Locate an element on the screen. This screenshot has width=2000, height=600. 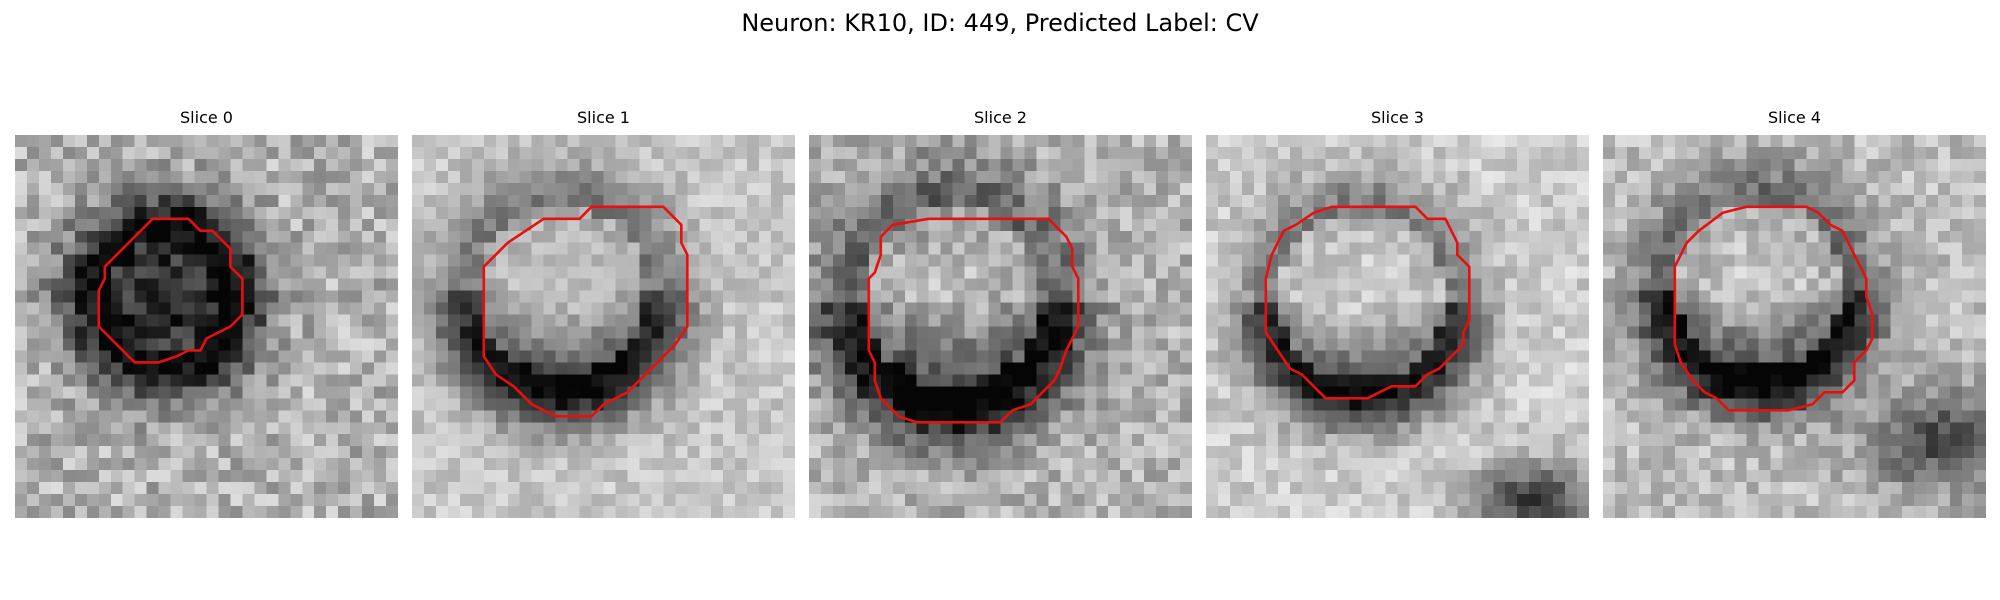
slice-title: Slice 2 is located at coordinates (1000, 117).